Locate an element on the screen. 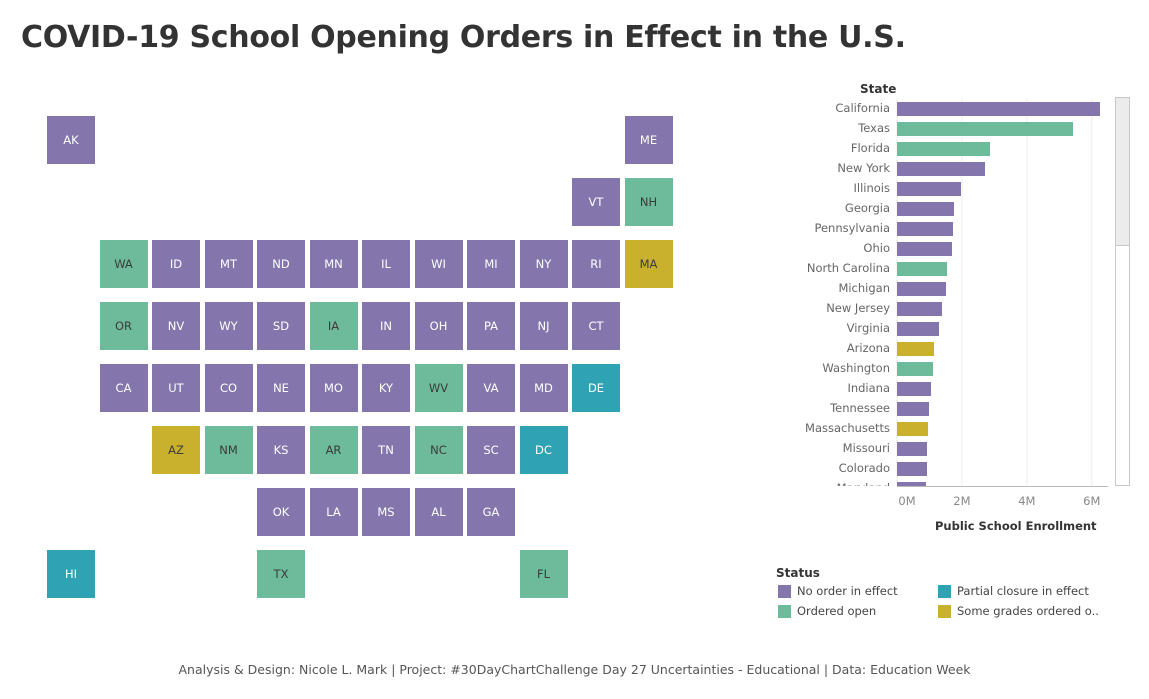 The height and width of the screenshot is (699, 1149). bar-georgia is located at coordinates (926, 209).